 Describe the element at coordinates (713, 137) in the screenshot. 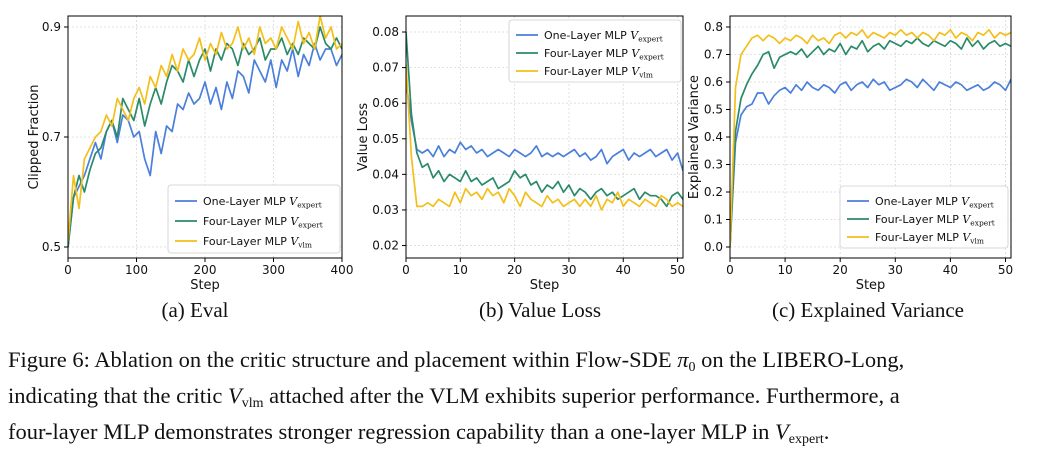

I see `y-tick-label: 0.4` at that location.